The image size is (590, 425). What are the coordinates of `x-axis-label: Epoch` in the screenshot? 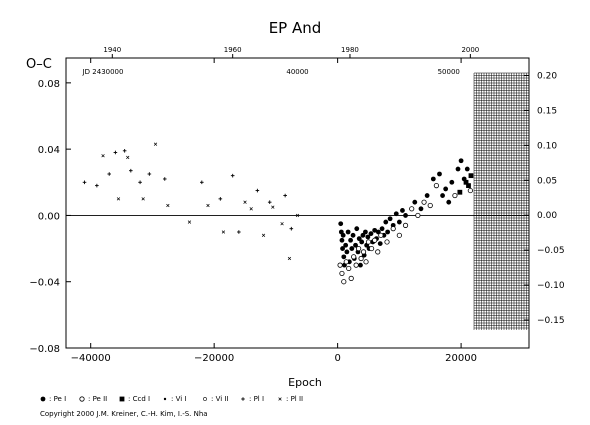 It's located at (305, 382).